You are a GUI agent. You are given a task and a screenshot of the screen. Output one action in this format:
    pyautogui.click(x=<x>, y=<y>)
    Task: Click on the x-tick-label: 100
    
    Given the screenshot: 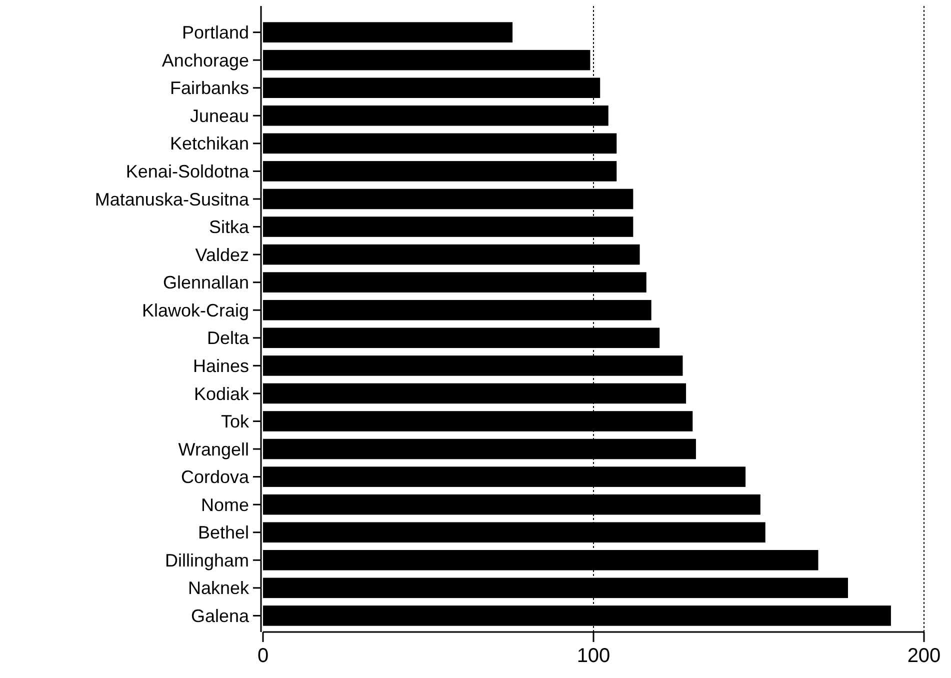 What is the action you would take?
    pyautogui.click(x=593, y=656)
    